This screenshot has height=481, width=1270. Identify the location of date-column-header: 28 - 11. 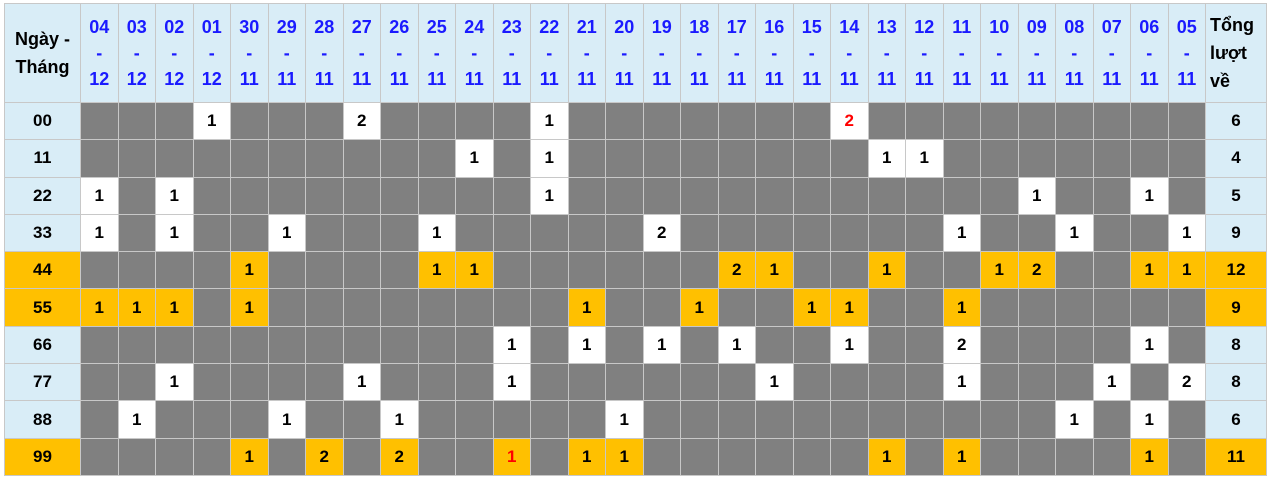
(324, 53).